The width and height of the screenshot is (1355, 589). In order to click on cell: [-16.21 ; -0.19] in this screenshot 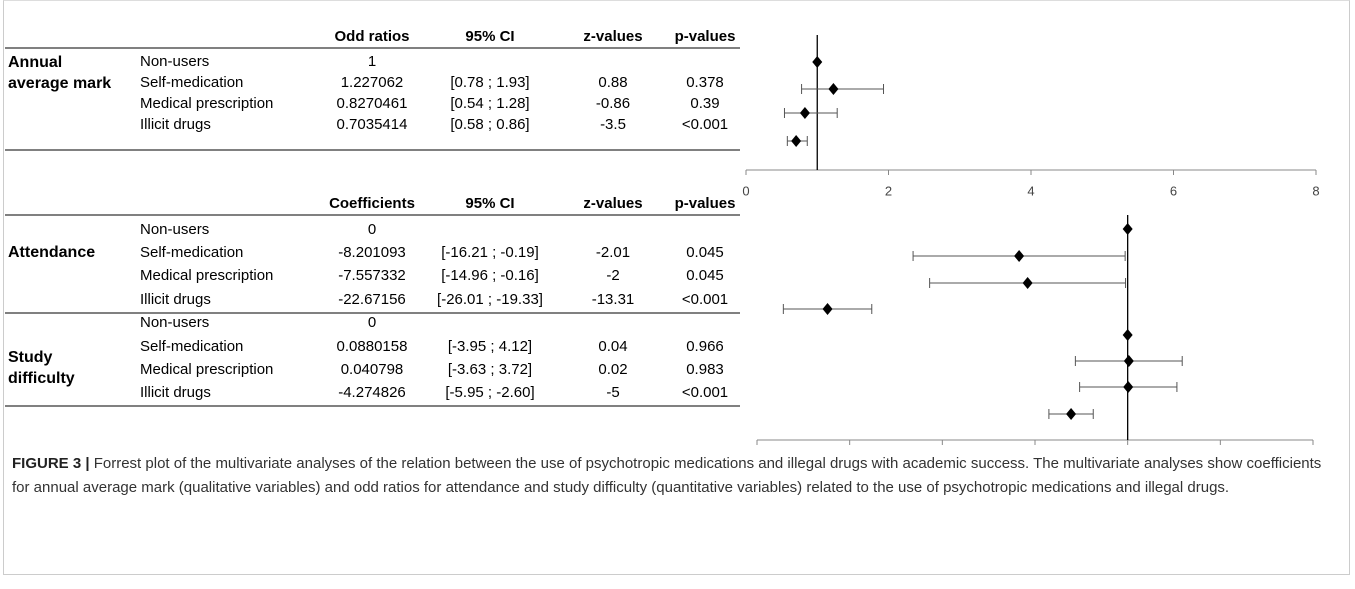, I will do `click(490, 252)`.